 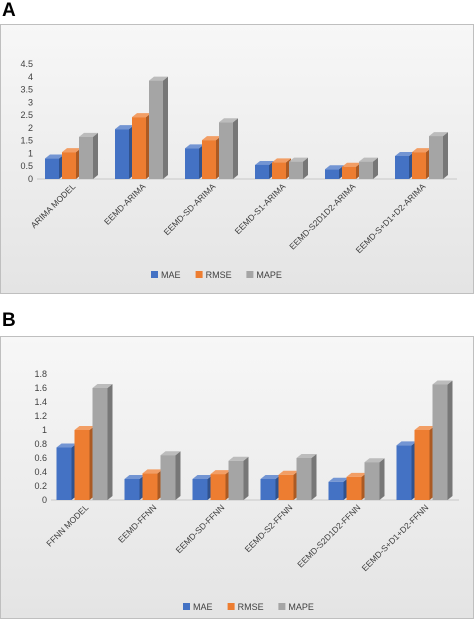 I want to click on chart-b-legend-label-mape: MAPE, so click(x=301, y=607).